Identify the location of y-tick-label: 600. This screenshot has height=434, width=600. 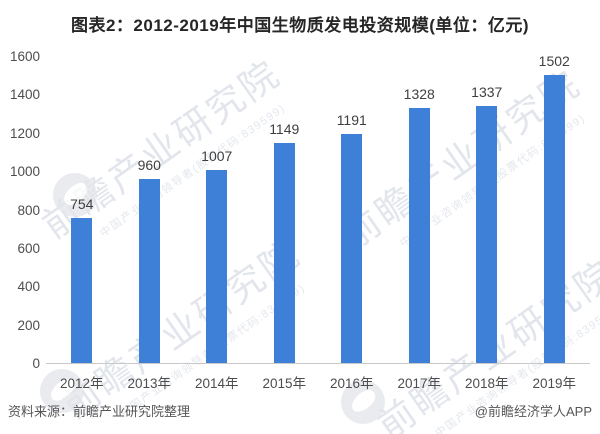
(28, 248).